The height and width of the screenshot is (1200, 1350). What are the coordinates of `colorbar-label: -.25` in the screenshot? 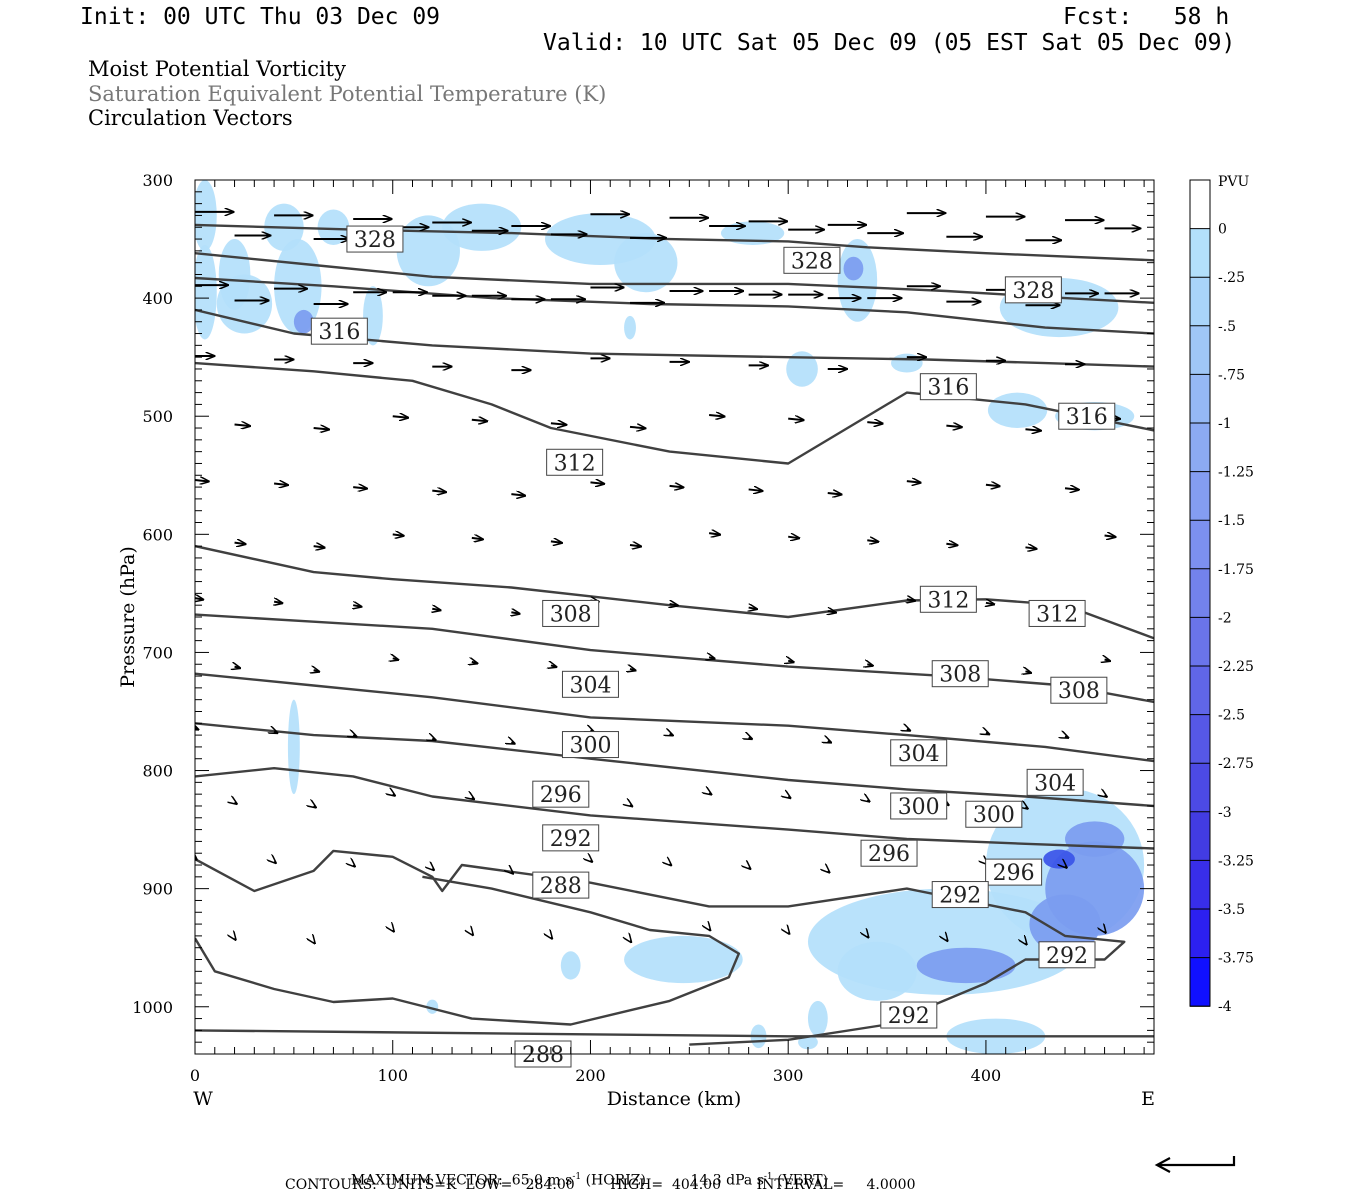 It's located at (1231, 278).